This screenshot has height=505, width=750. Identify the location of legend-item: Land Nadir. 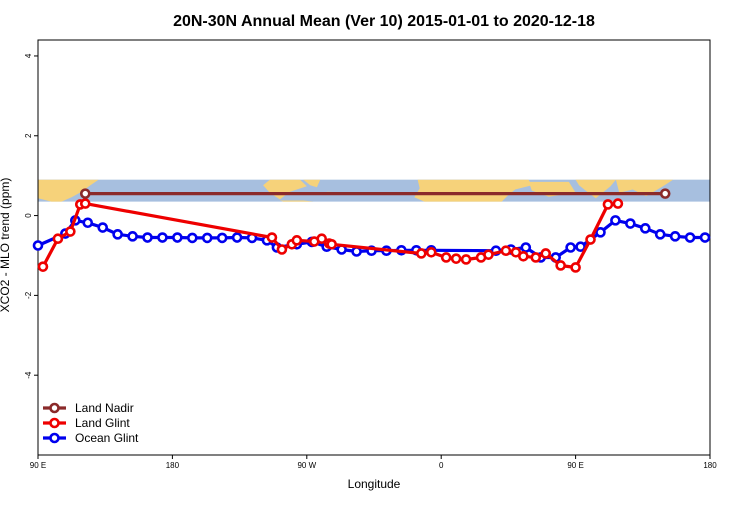
(88, 408).